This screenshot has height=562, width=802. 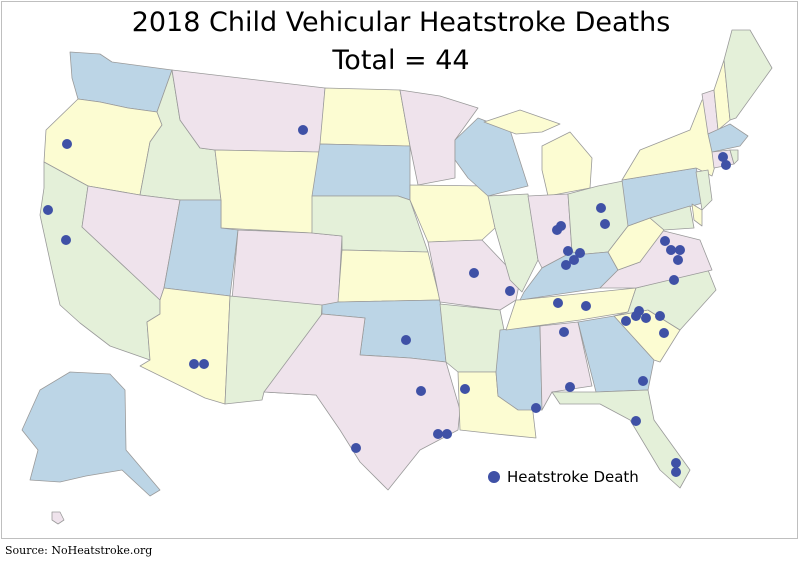 What do you see at coordinates (697, 215) in the screenshot?
I see `state-delaware` at bounding box center [697, 215].